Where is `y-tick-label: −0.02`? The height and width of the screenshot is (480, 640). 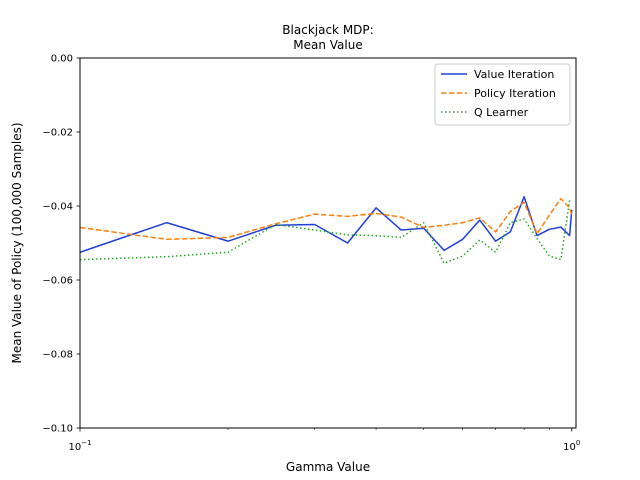 y-tick-label: −0.02 is located at coordinates (57, 133).